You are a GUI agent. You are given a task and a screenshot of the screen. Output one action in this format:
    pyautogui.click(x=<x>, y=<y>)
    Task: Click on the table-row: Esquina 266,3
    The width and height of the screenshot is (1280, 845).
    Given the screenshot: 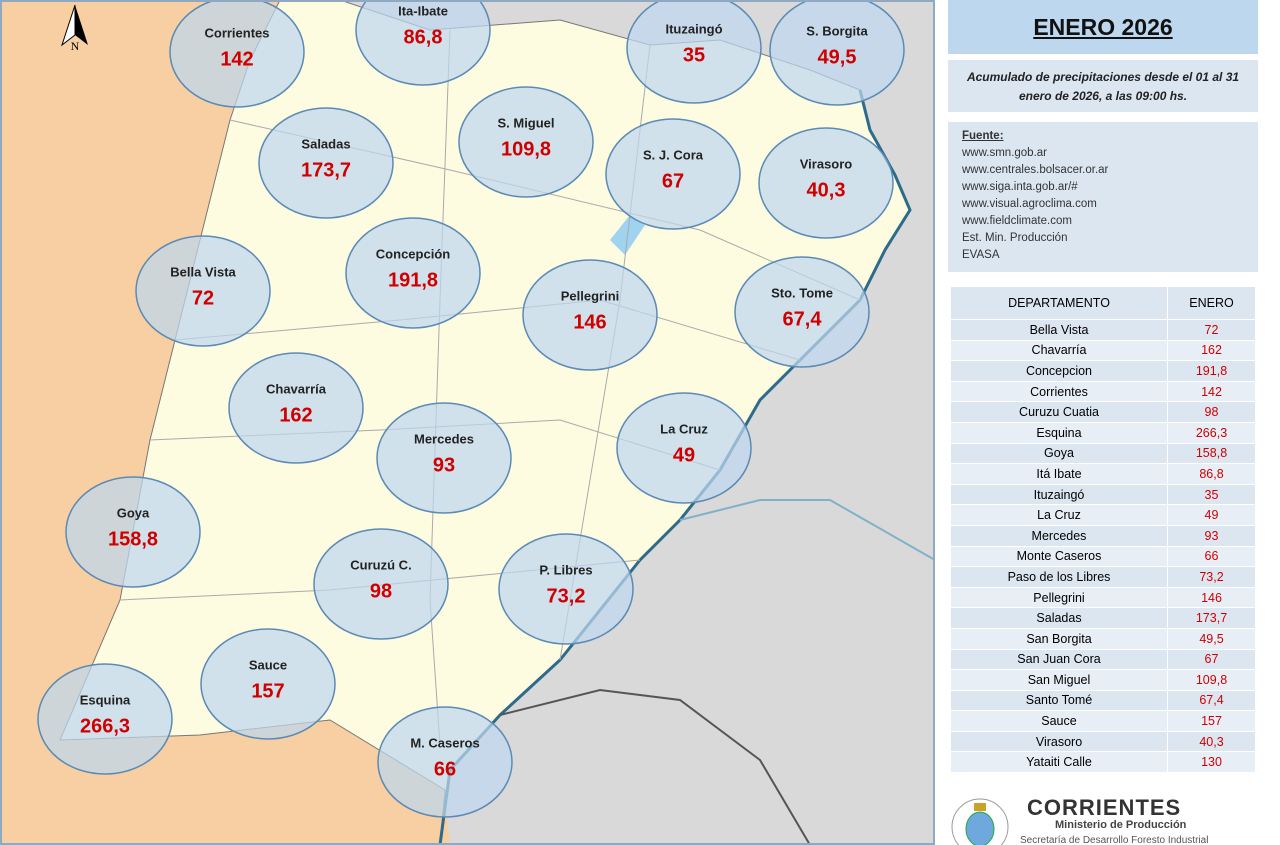 What is the action you would take?
    pyautogui.click(x=1103, y=432)
    